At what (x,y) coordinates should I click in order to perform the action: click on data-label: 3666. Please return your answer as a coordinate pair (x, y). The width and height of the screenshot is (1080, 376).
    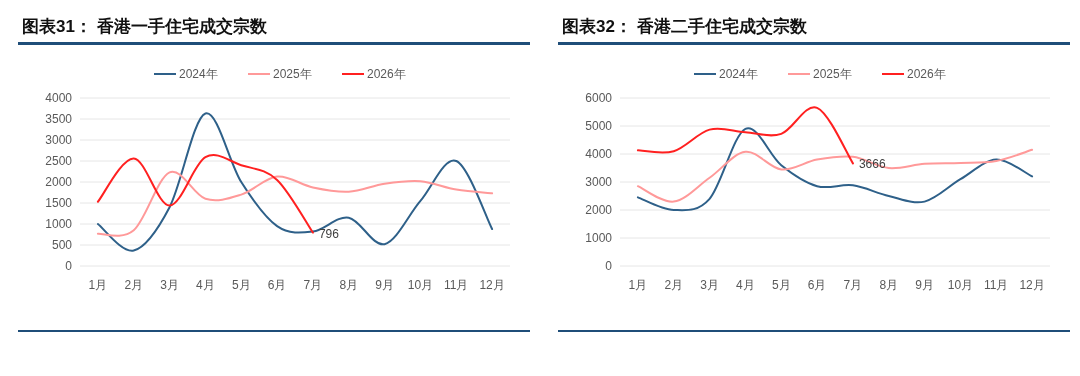
    Looking at the image, I should click on (872, 164).